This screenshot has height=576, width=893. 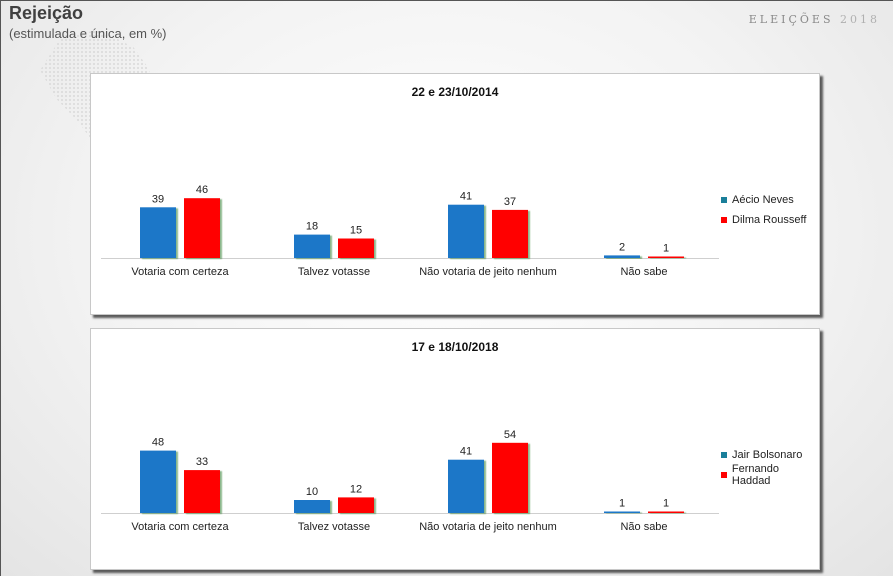 What do you see at coordinates (510, 435) in the screenshot?
I see `data-label: 54` at bounding box center [510, 435].